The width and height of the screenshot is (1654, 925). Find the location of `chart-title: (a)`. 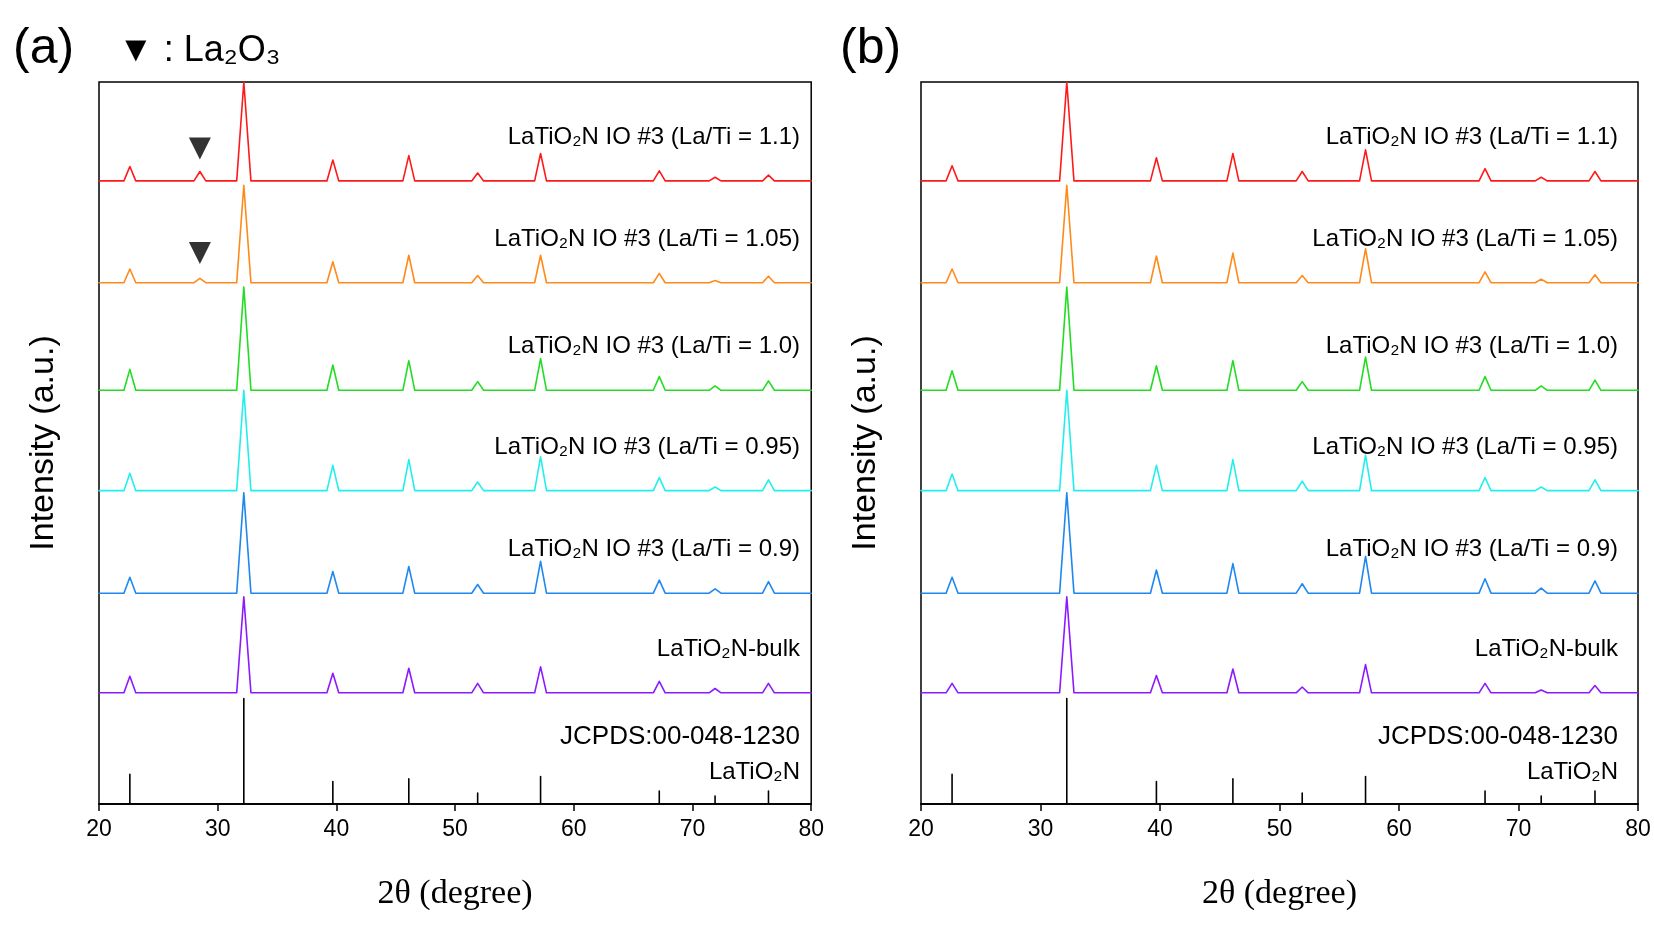

chart-title: (a) is located at coordinates (44, 46).